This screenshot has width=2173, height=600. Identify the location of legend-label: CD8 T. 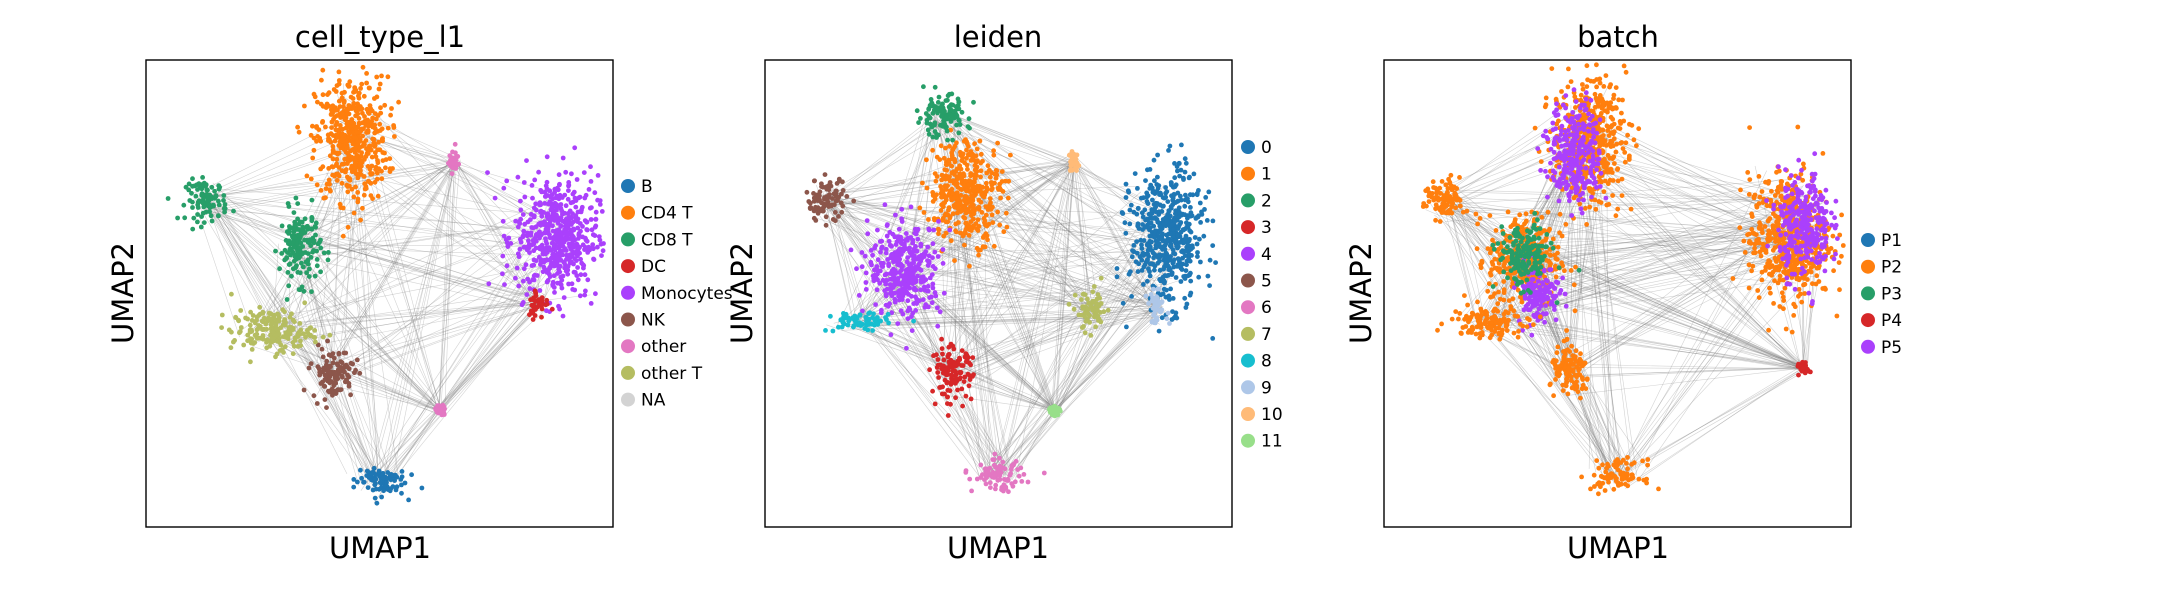
(667, 240).